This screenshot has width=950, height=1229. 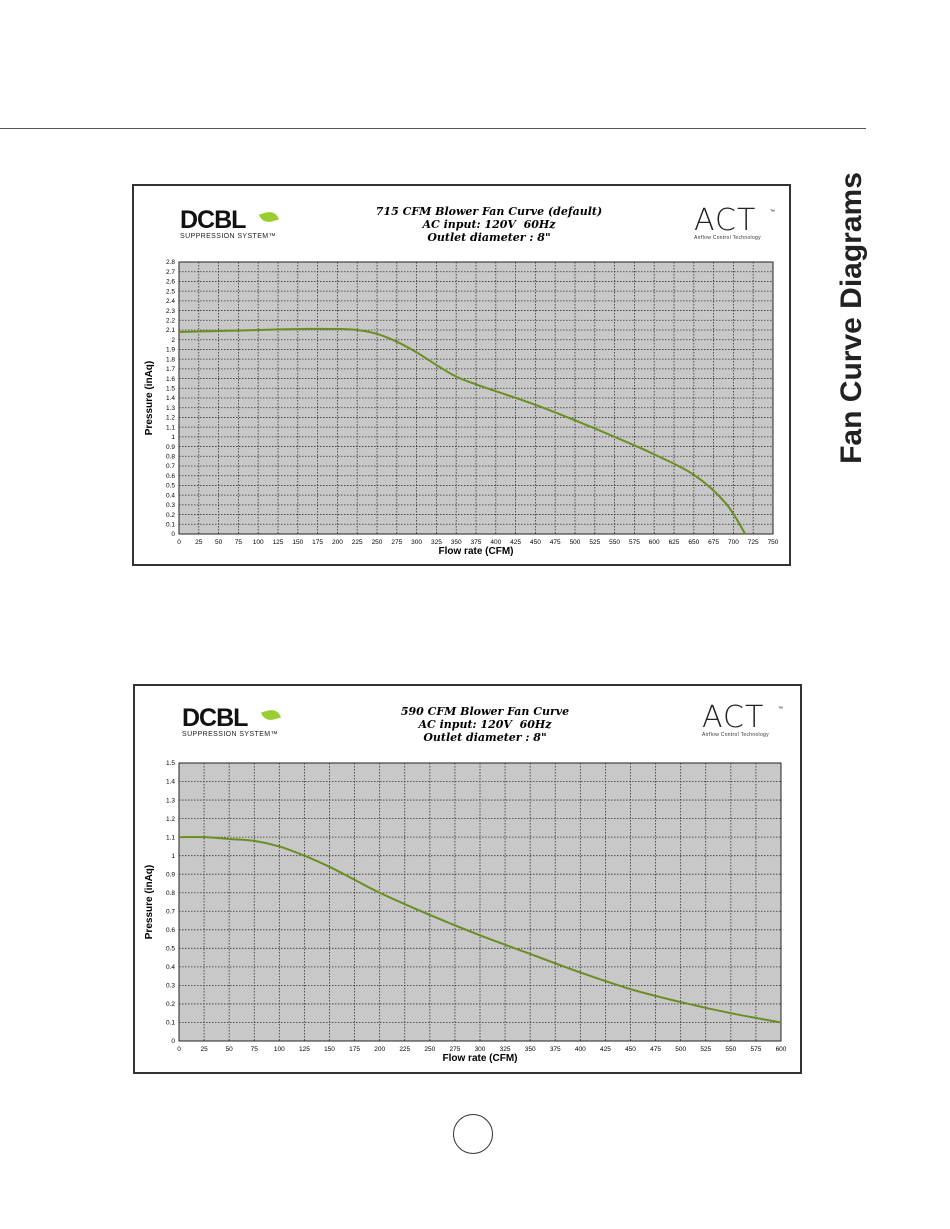 What do you see at coordinates (170, 311) in the screenshot?
I see `y-tick-label: 2.3` at bounding box center [170, 311].